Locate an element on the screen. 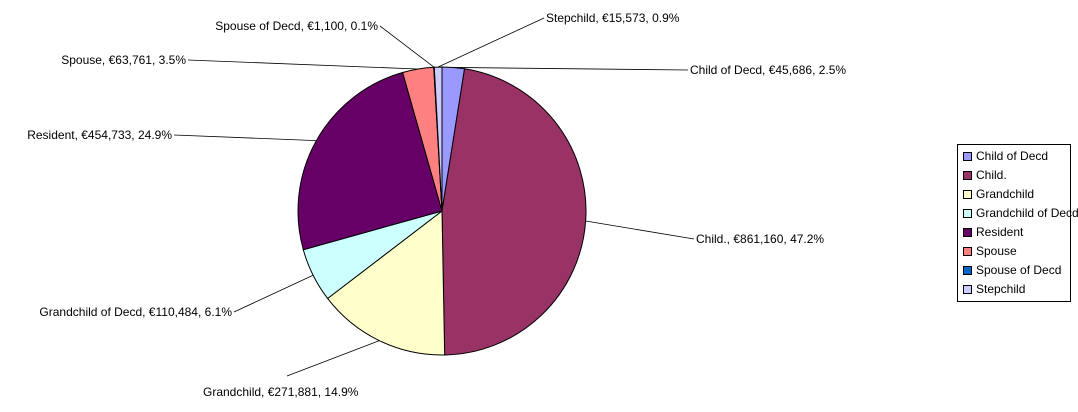 This screenshot has width=1078, height=412. legend-item: Child. is located at coordinates (985, 175).